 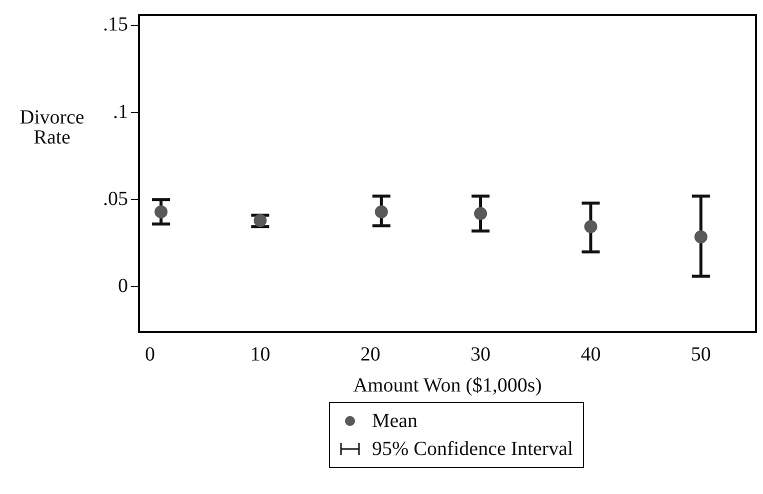 What do you see at coordinates (395, 421) in the screenshot?
I see `legend-label: Mean` at bounding box center [395, 421].